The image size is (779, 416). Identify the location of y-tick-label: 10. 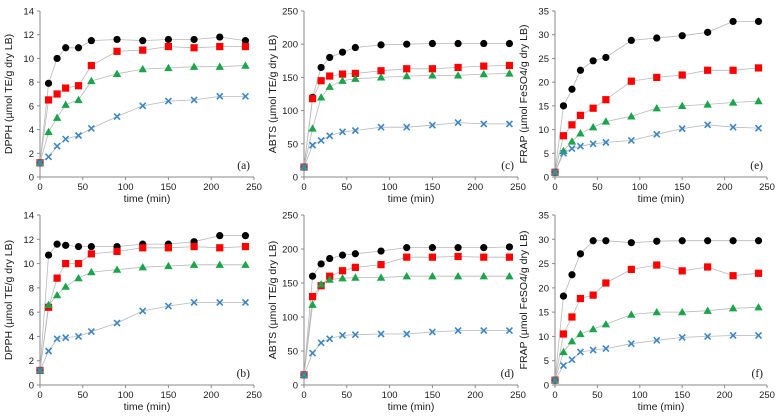
(543, 130).